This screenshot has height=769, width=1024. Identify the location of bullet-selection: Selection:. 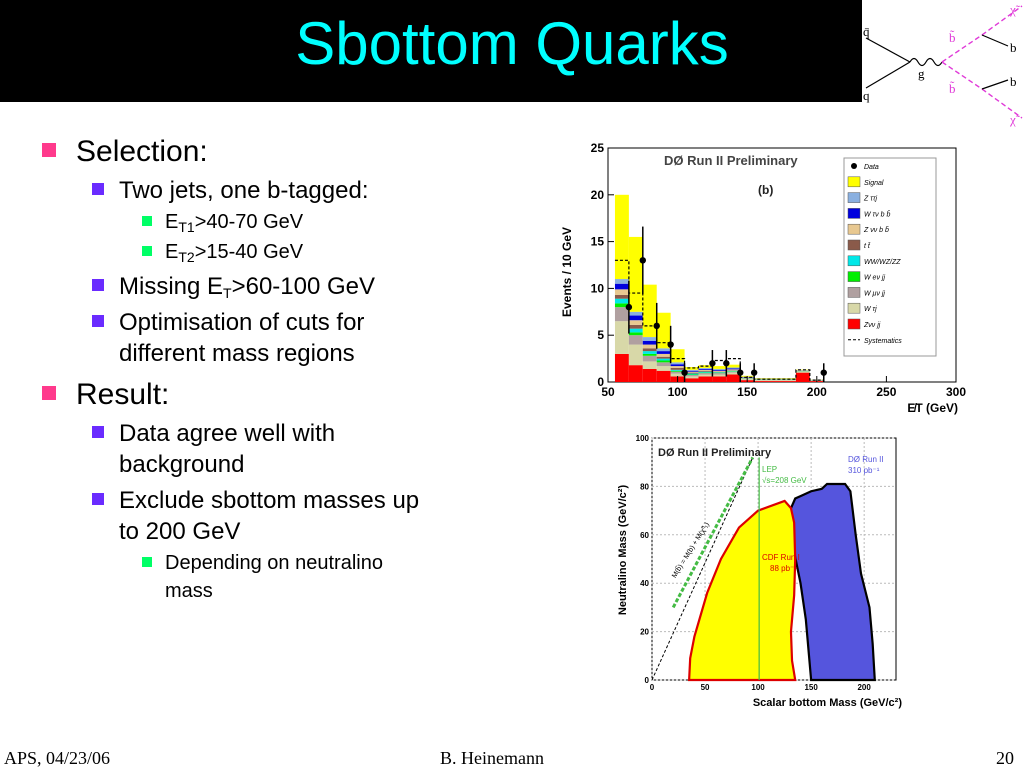
(275, 152).